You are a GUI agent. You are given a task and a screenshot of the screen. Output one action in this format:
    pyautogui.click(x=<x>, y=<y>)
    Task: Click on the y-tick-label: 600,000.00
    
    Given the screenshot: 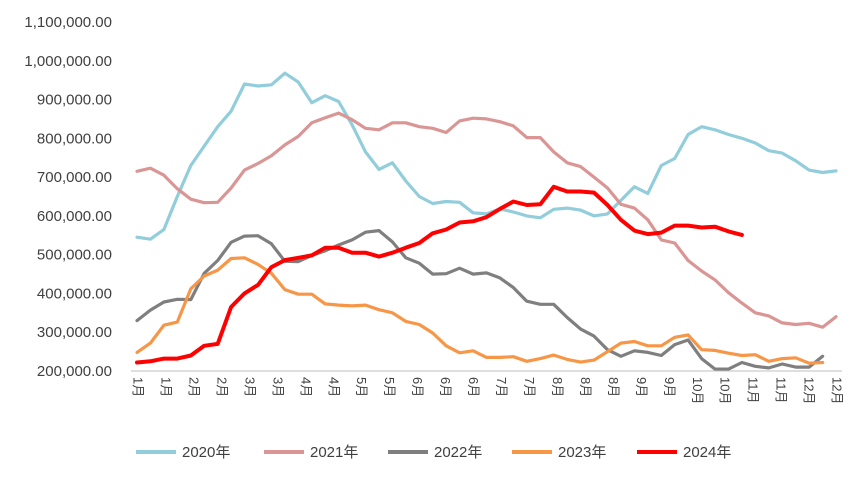 What is the action you would take?
    pyautogui.click(x=74, y=216)
    